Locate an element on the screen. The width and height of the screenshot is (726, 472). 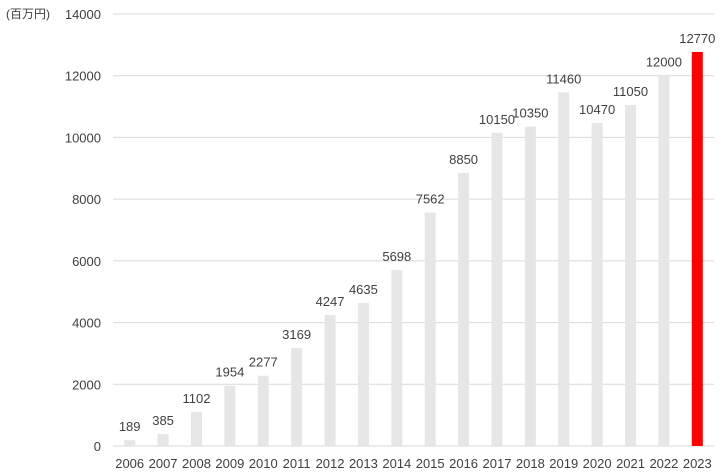
x-tick-label: 2022 is located at coordinates (663, 463).